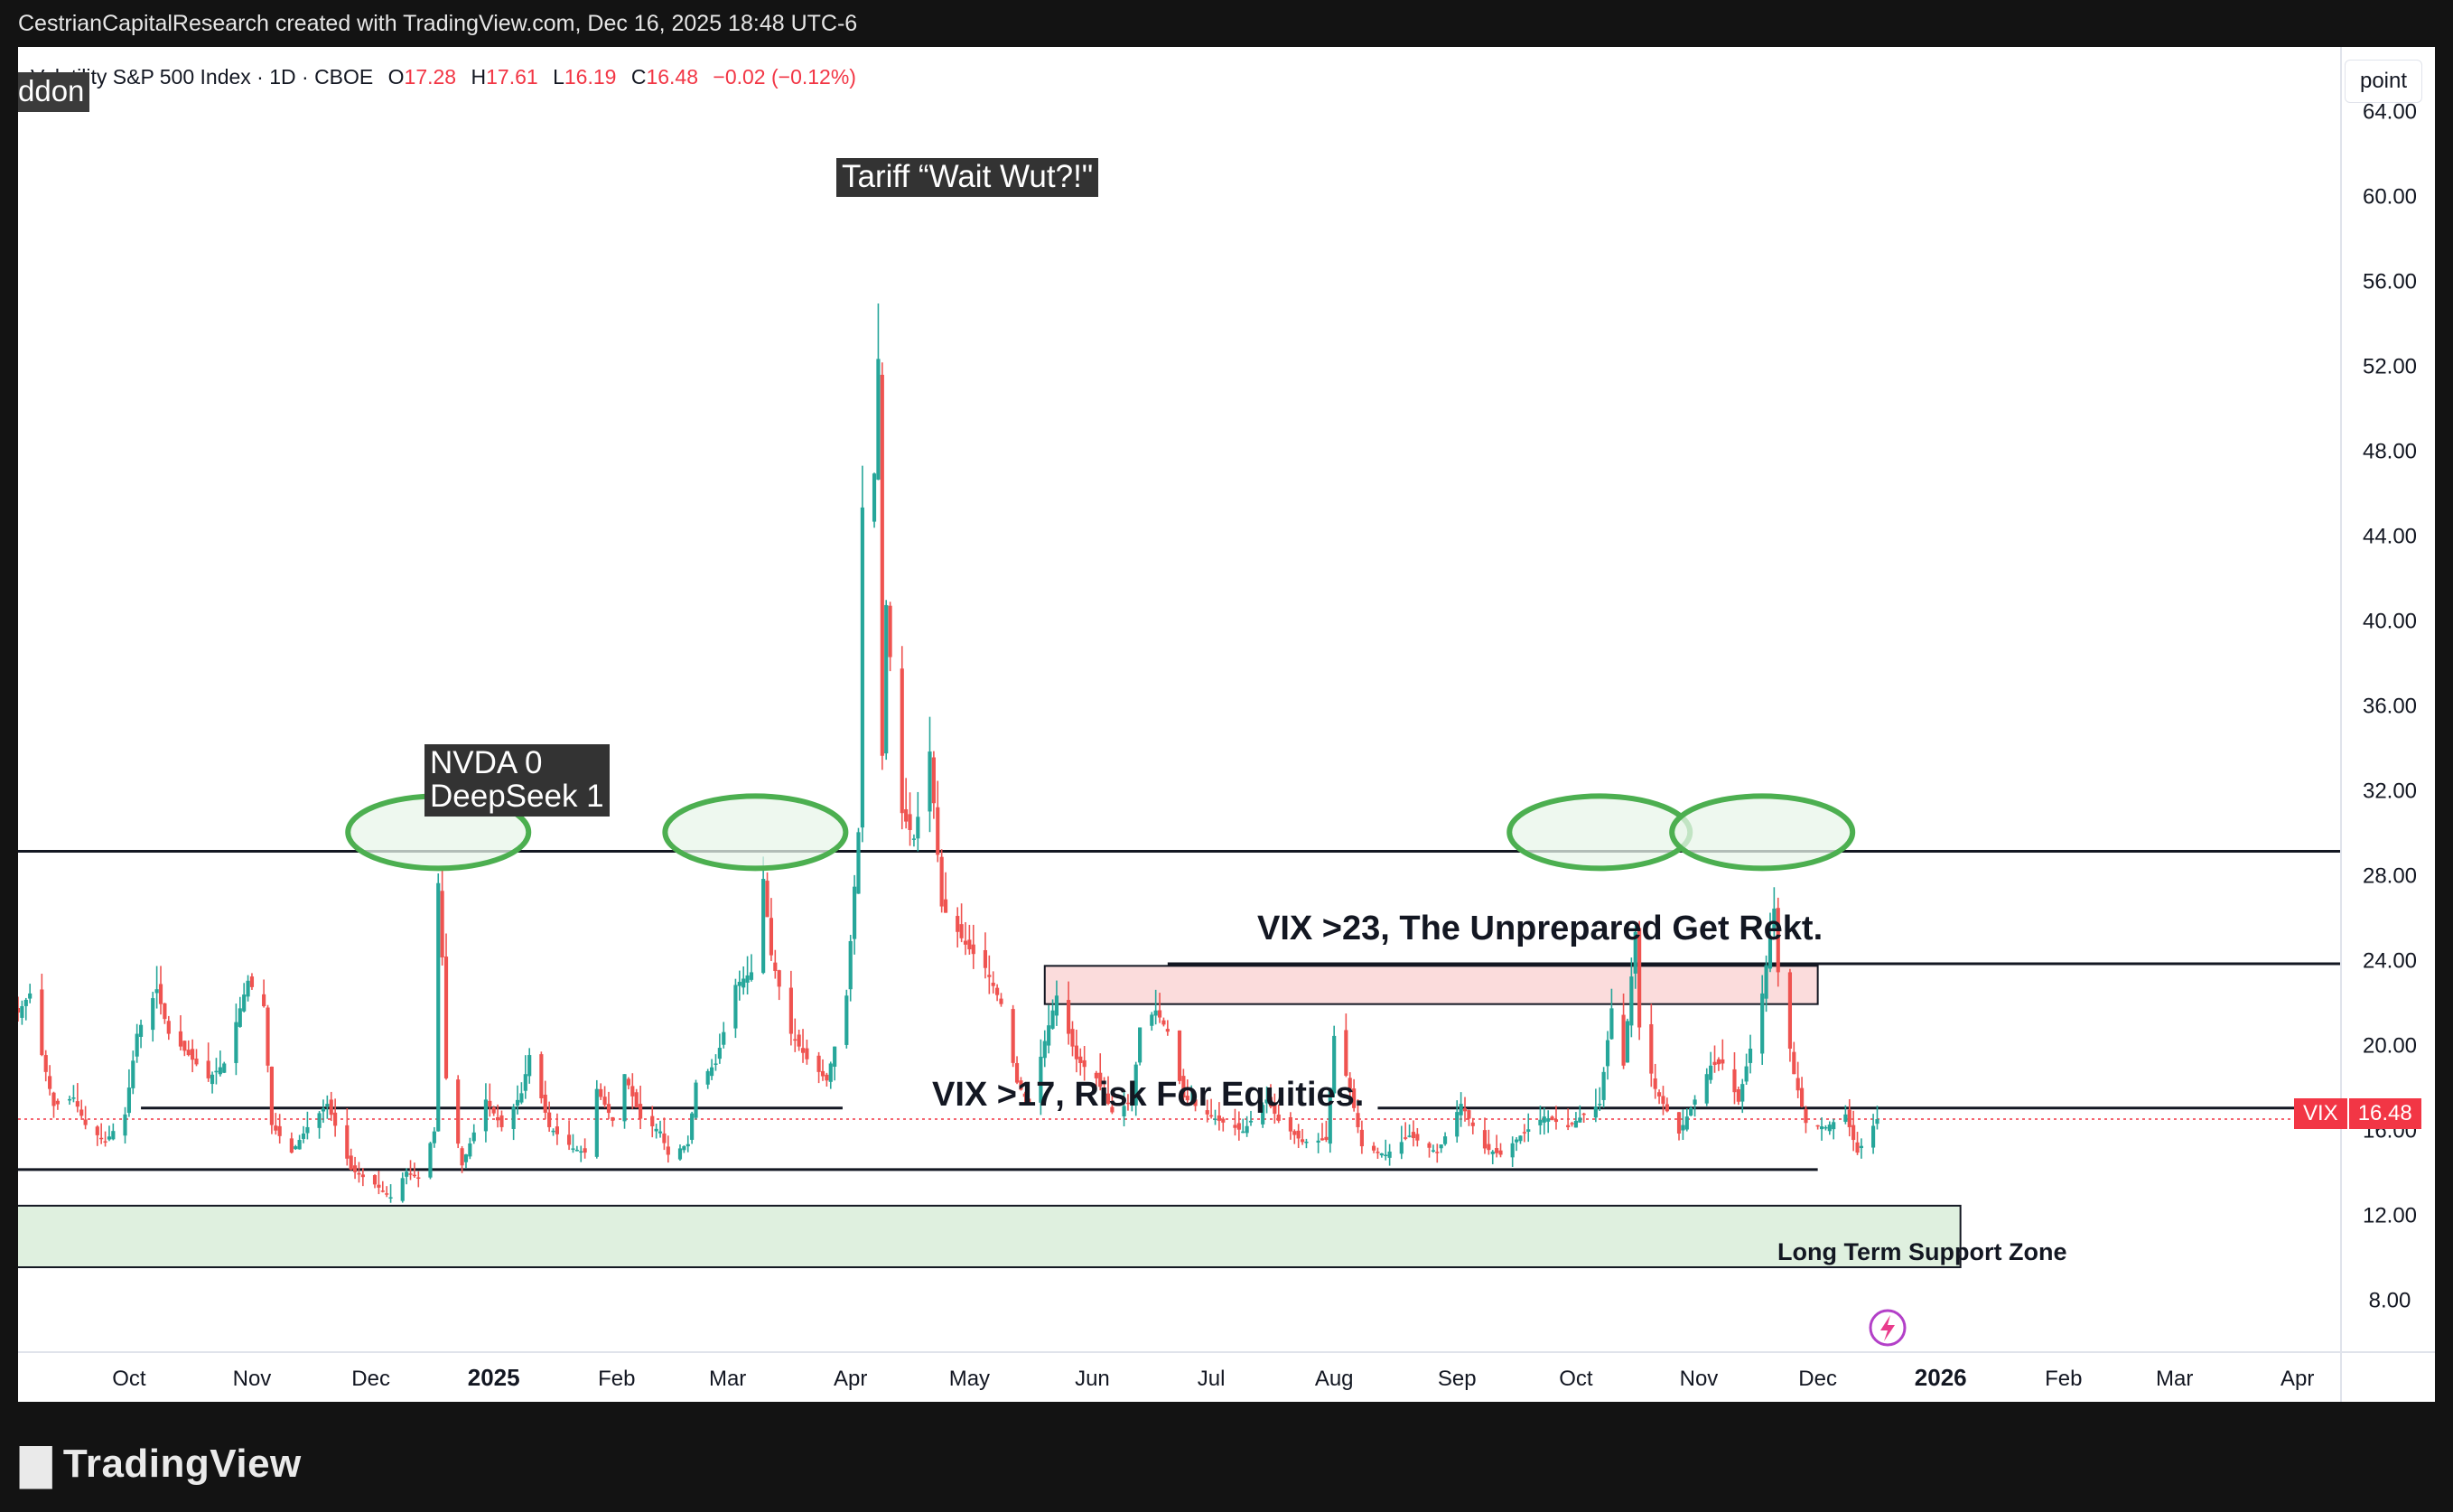  What do you see at coordinates (161, 1464) in the screenshot?
I see `tradingview-logo: ▇ TradingView` at bounding box center [161, 1464].